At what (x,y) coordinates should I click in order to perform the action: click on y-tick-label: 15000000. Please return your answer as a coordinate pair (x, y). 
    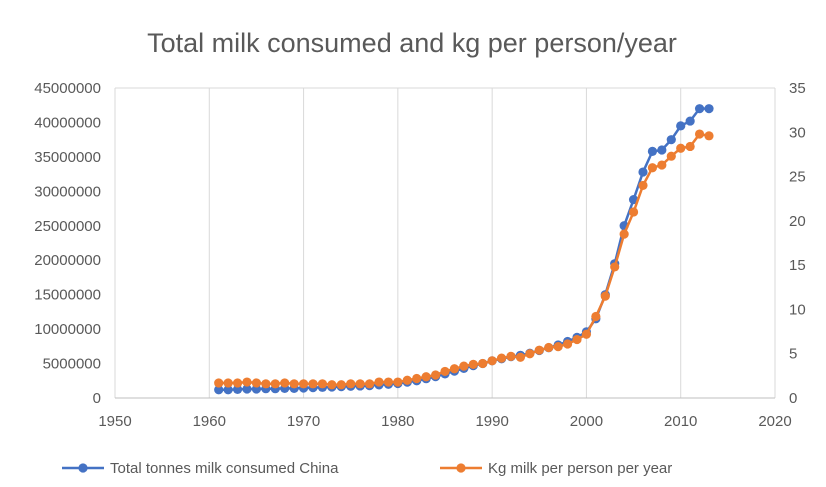
    Looking at the image, I should click on (67, 295).